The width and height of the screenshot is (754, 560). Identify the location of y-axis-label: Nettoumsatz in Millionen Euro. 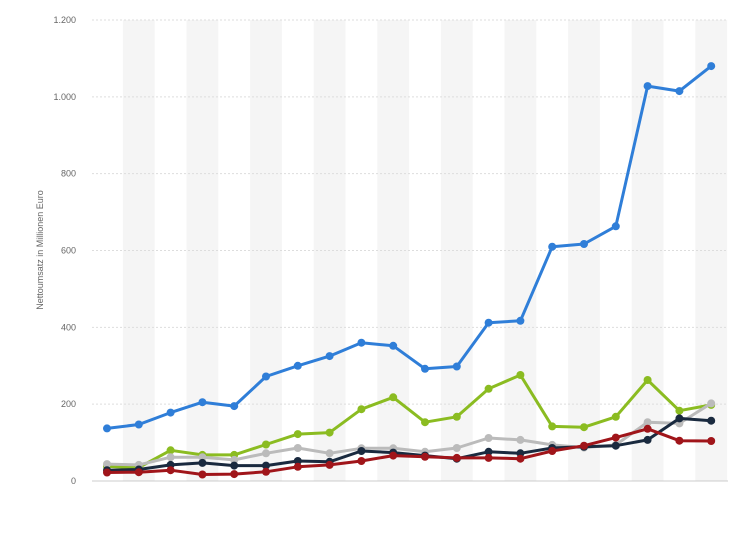
(40, 250).